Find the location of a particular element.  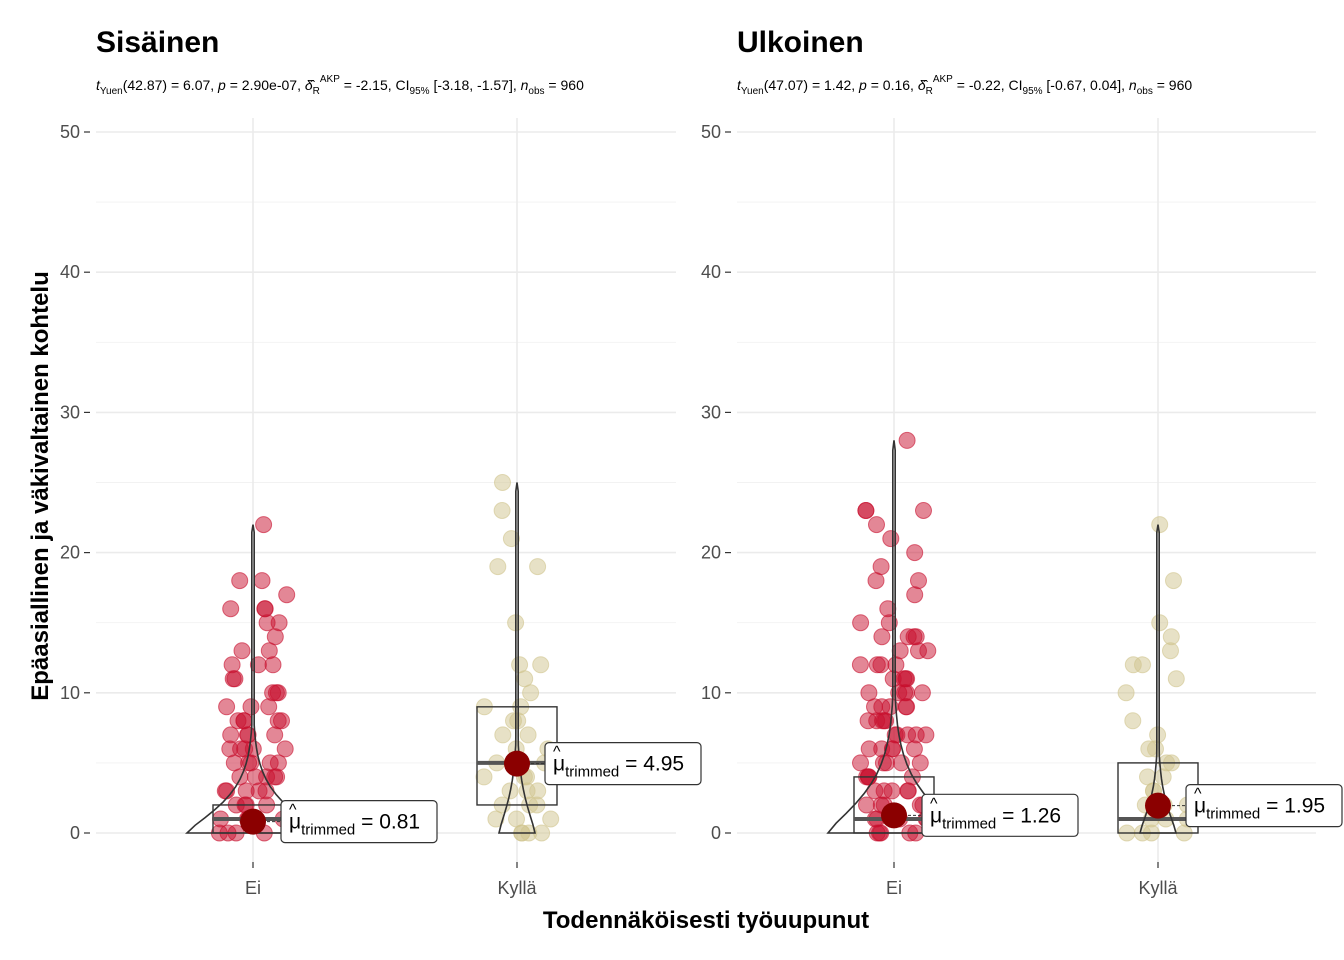

trimmed-mean-label: μtrimmed = 1.95 is located at coordinates (1259, 809).